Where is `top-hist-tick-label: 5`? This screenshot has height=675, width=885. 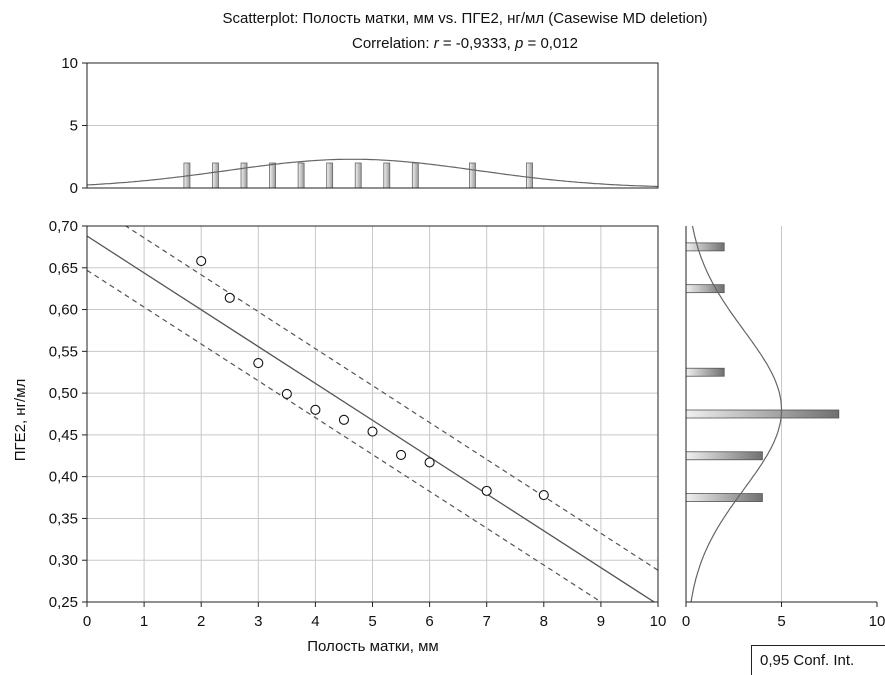 top-hist-tick-label: 5 is located at coordinates (74, 126).